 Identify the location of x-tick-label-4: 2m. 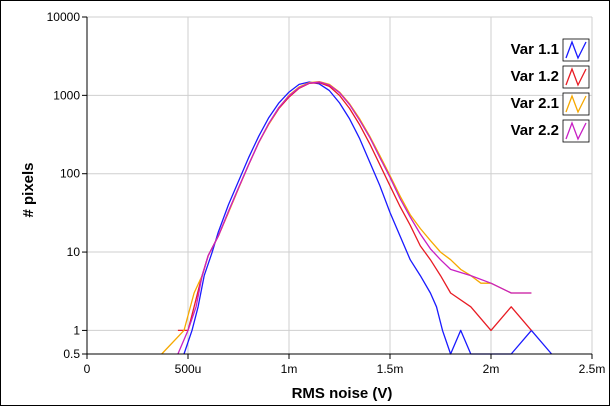
(491, 369).